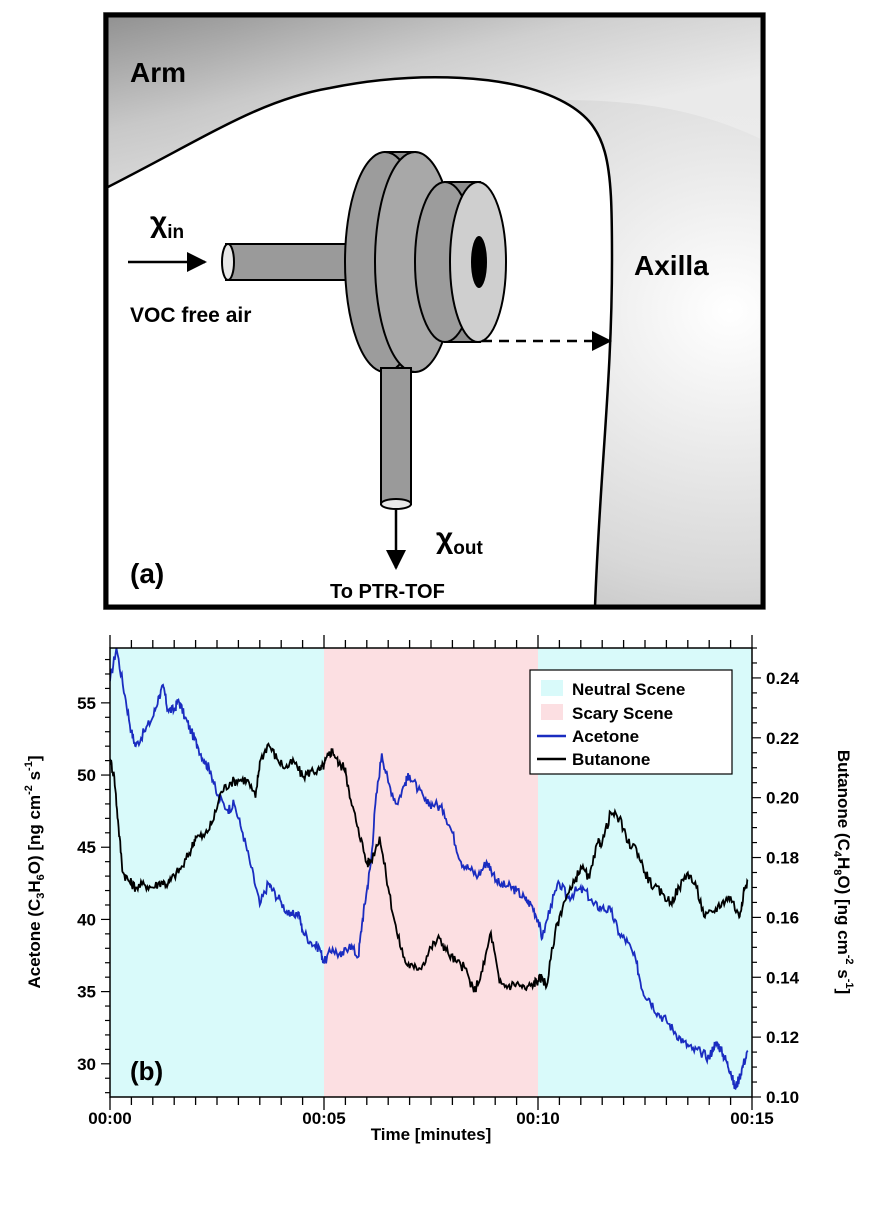 This screenshot has height=1220, width=877. What do you see at coordinates (782, 917) in the screenshot?
I see `y-right-tick-label: 0.16` at bounding box center [782, 917].